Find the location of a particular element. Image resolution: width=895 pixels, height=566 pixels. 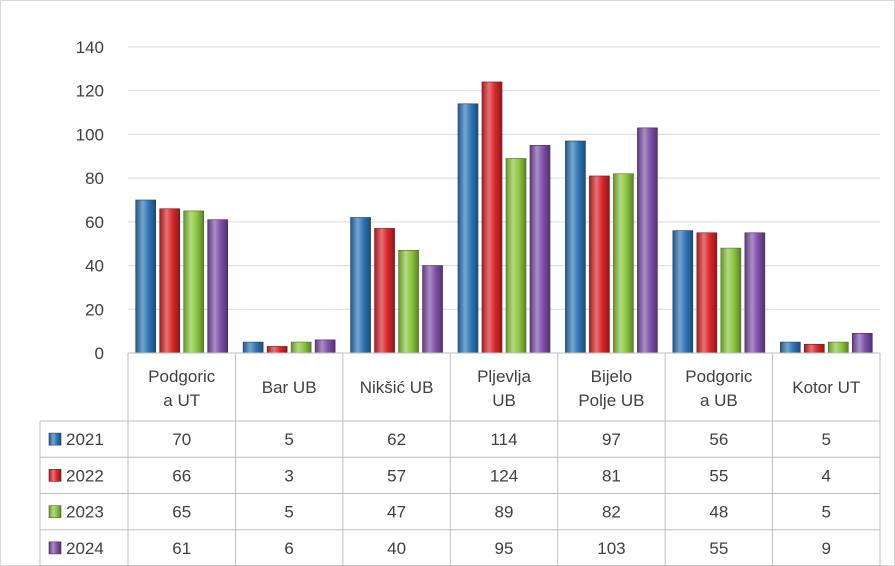

bar-2023-nik-i-ub is located at coordinates (408, 301).